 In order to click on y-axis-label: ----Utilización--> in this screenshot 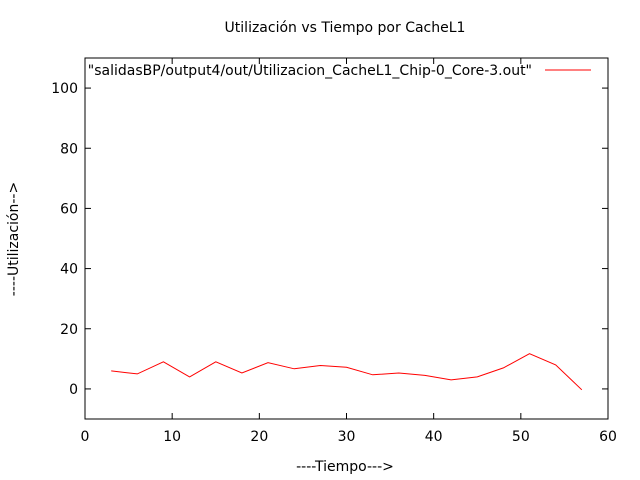, I will do `click(14, 239)`.